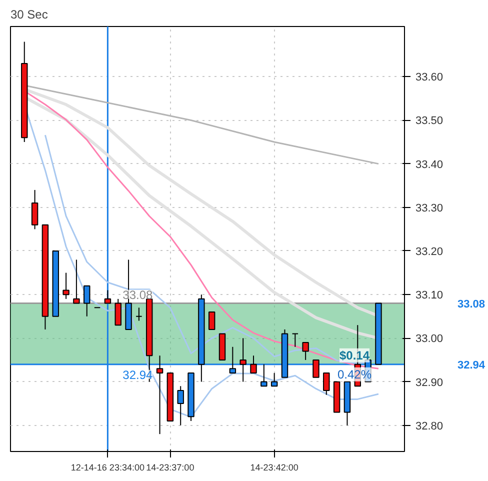  What do you see at coordinates (138, 295) in the screenshot?
I see `ref-line-label: 33.08` at bounding box center [138, 295].